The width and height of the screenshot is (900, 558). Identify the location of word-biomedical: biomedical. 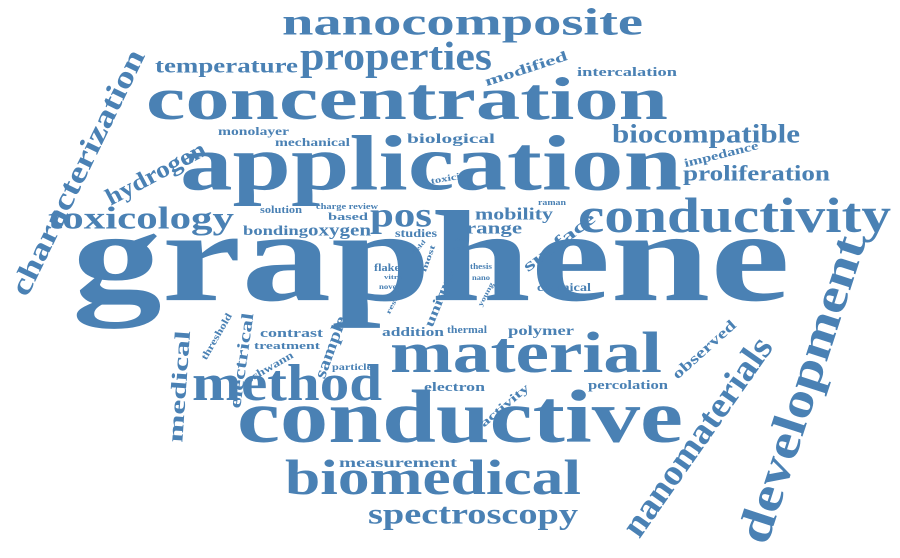
(433, 477).